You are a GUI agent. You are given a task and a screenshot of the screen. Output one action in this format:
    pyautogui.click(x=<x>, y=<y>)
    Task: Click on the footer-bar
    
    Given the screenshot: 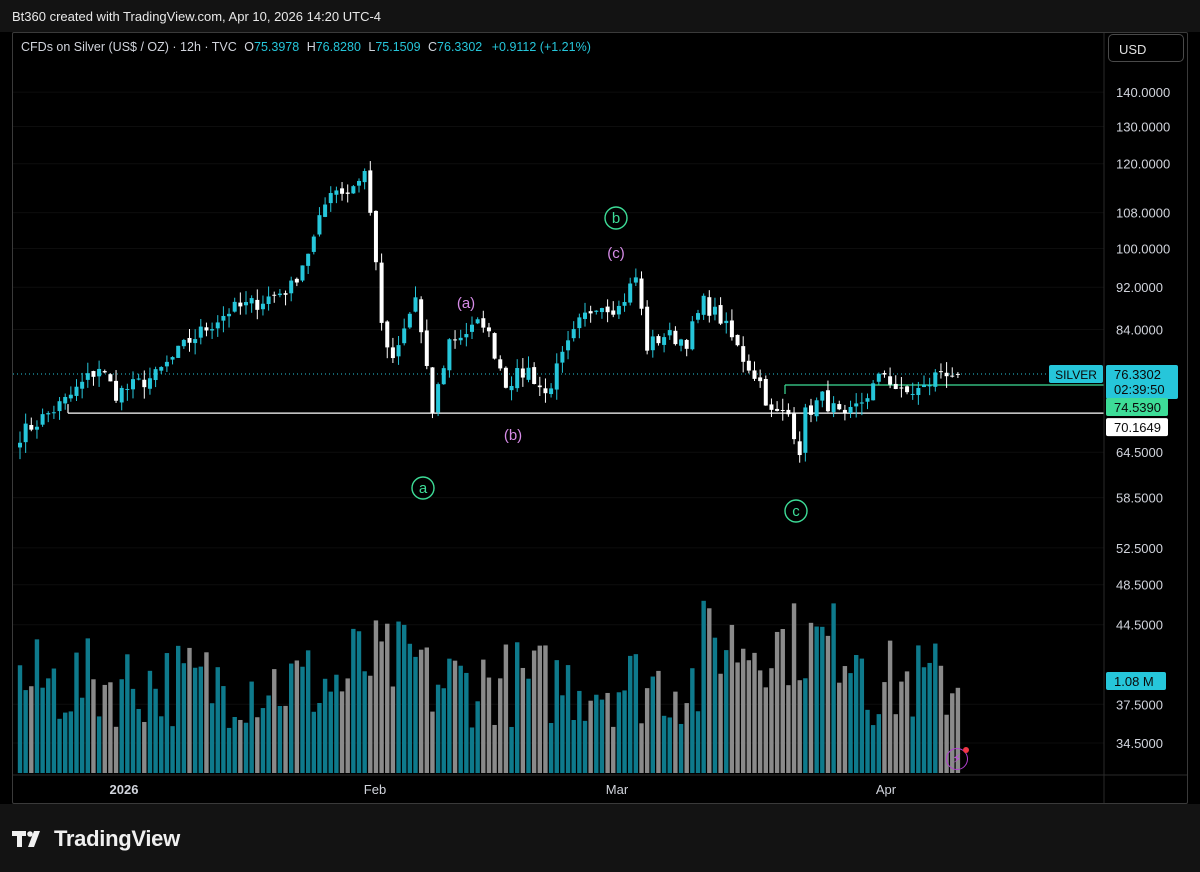 What is the action you would take?
    pyautogui.click(x=600, y=838)
    